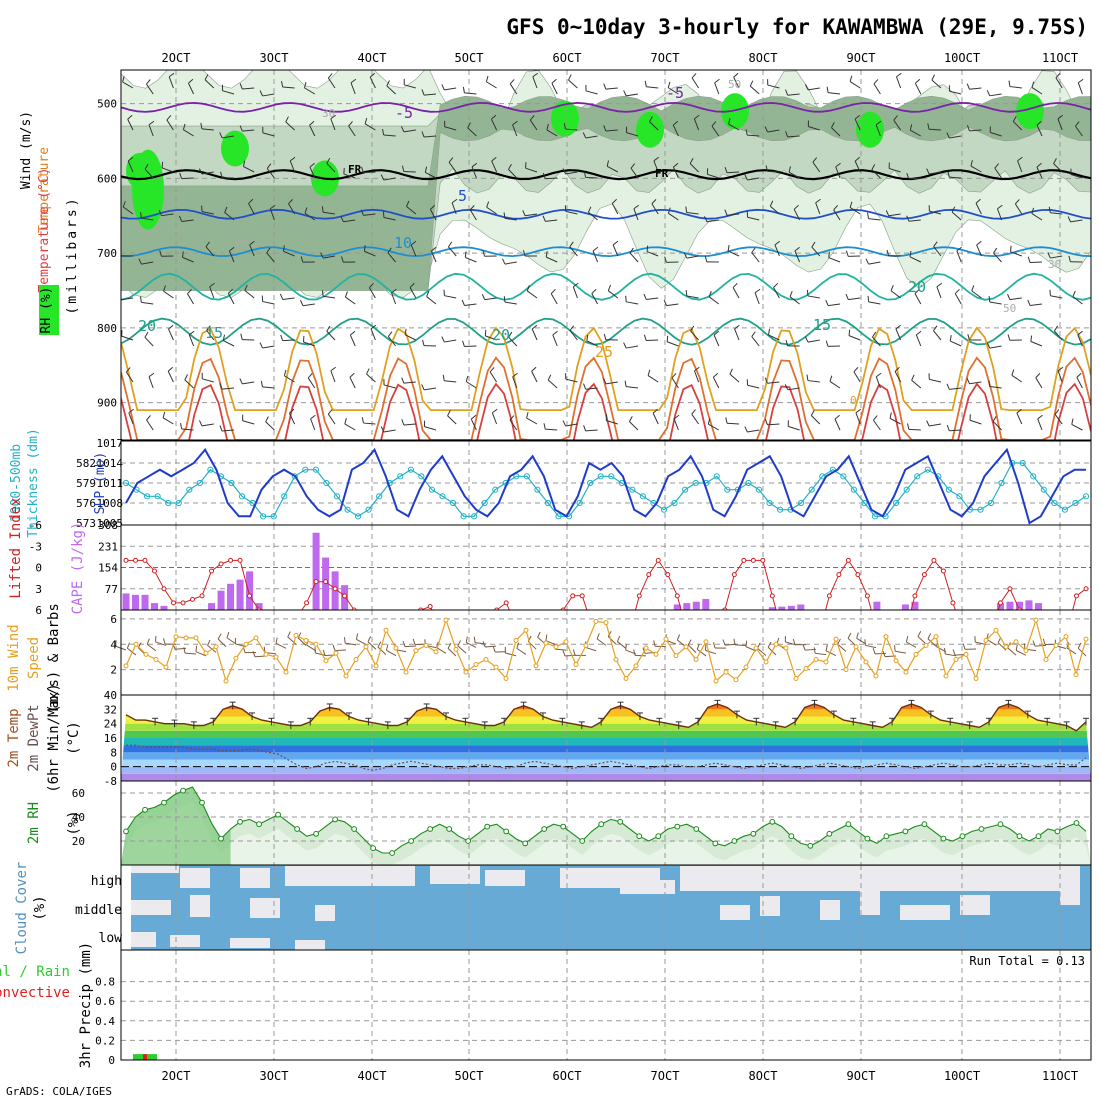 This screenshot has height=1100, width=1100. What do you see at coordinates (86, 463) in the screenshot?
I see `y-tick-label-thickness: 582` at bounding box center [86, 463].